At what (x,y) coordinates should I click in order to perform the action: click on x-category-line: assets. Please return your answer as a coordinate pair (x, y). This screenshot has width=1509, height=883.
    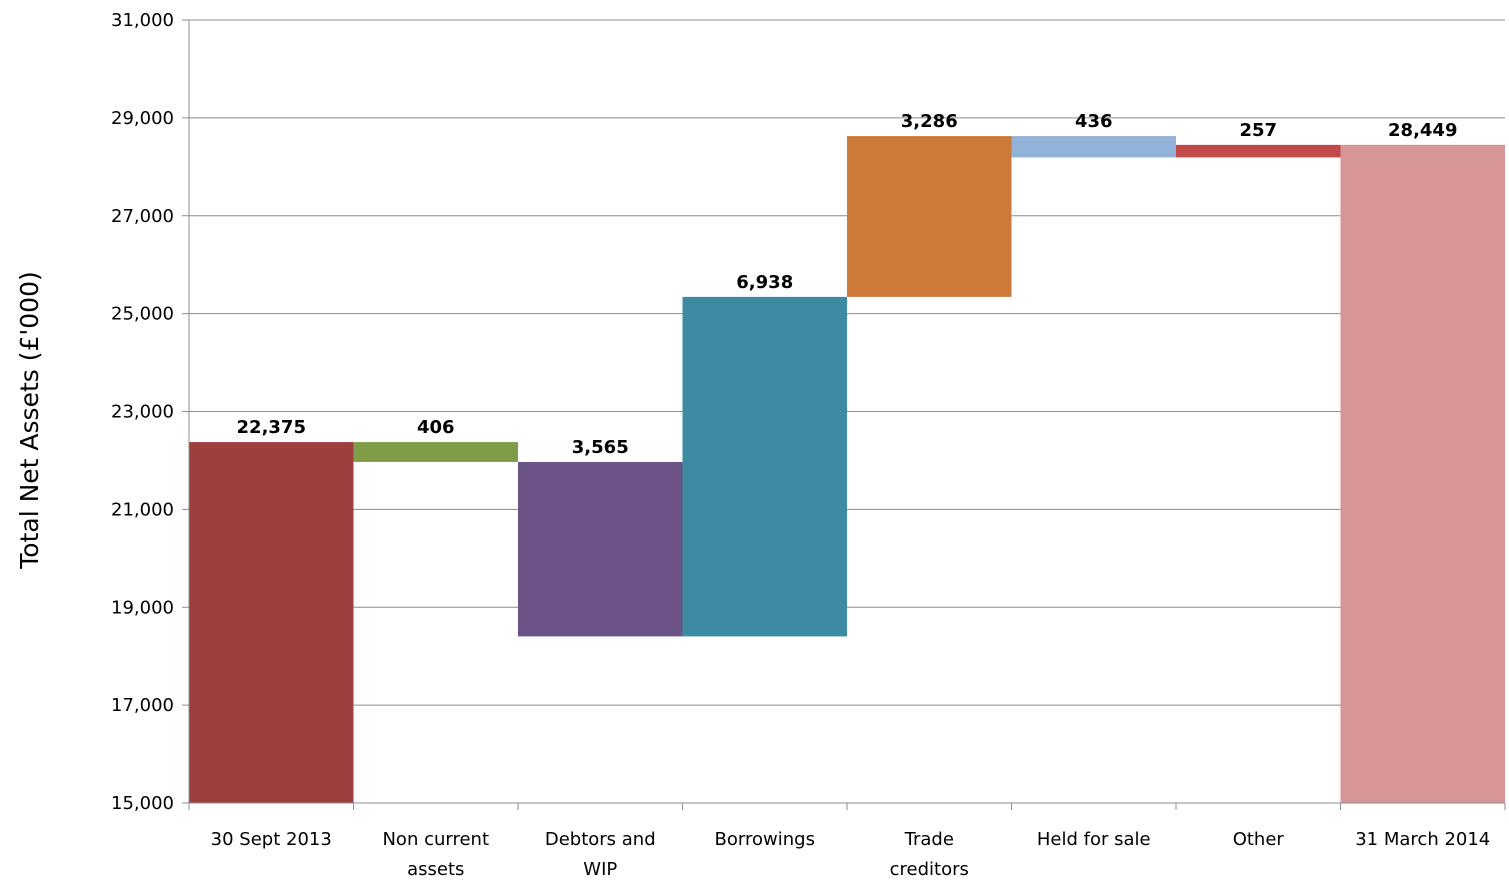
    Looking at the image, I should click on (435, 869).